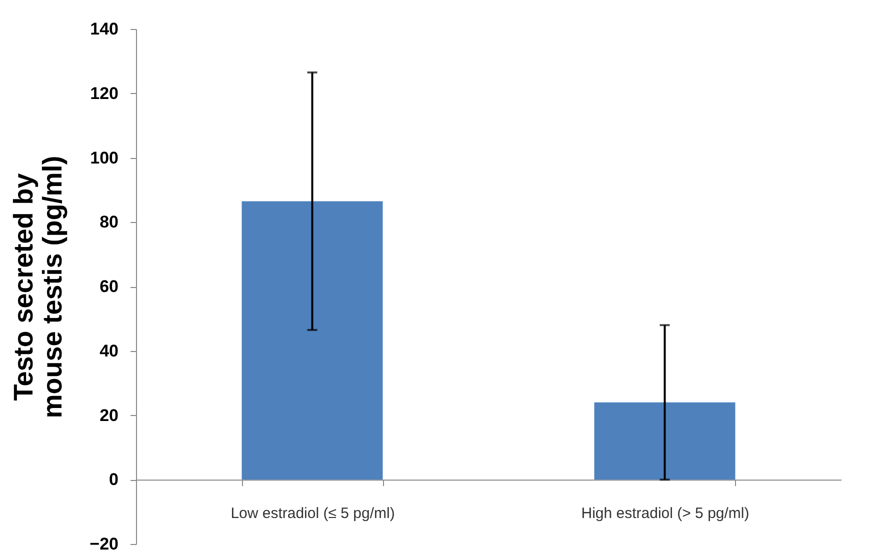  I want to click on y-tick-label: 120, so click(104, 93).